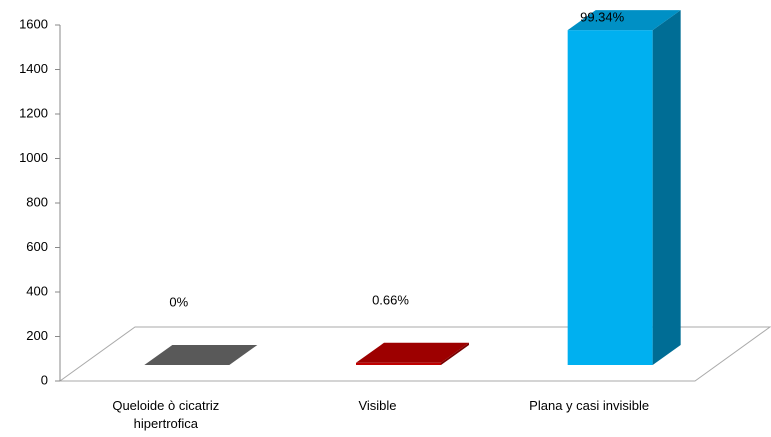  I want to click on y-tick-label: 1000, so click(33, 157).